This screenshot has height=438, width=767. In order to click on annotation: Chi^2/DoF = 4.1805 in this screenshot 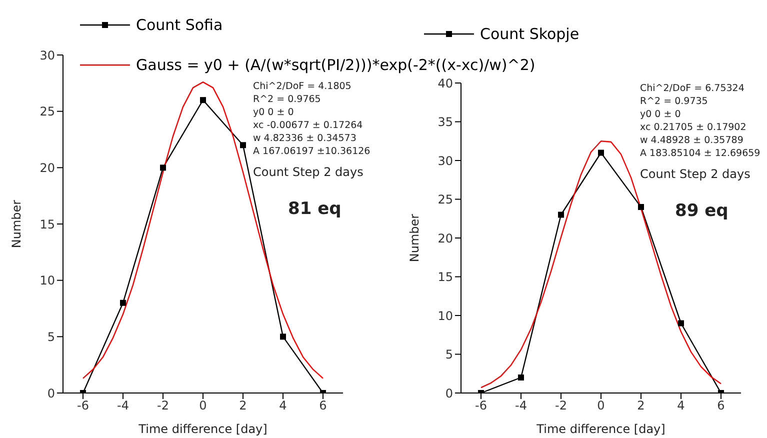, I will do `click(302, 86)`.